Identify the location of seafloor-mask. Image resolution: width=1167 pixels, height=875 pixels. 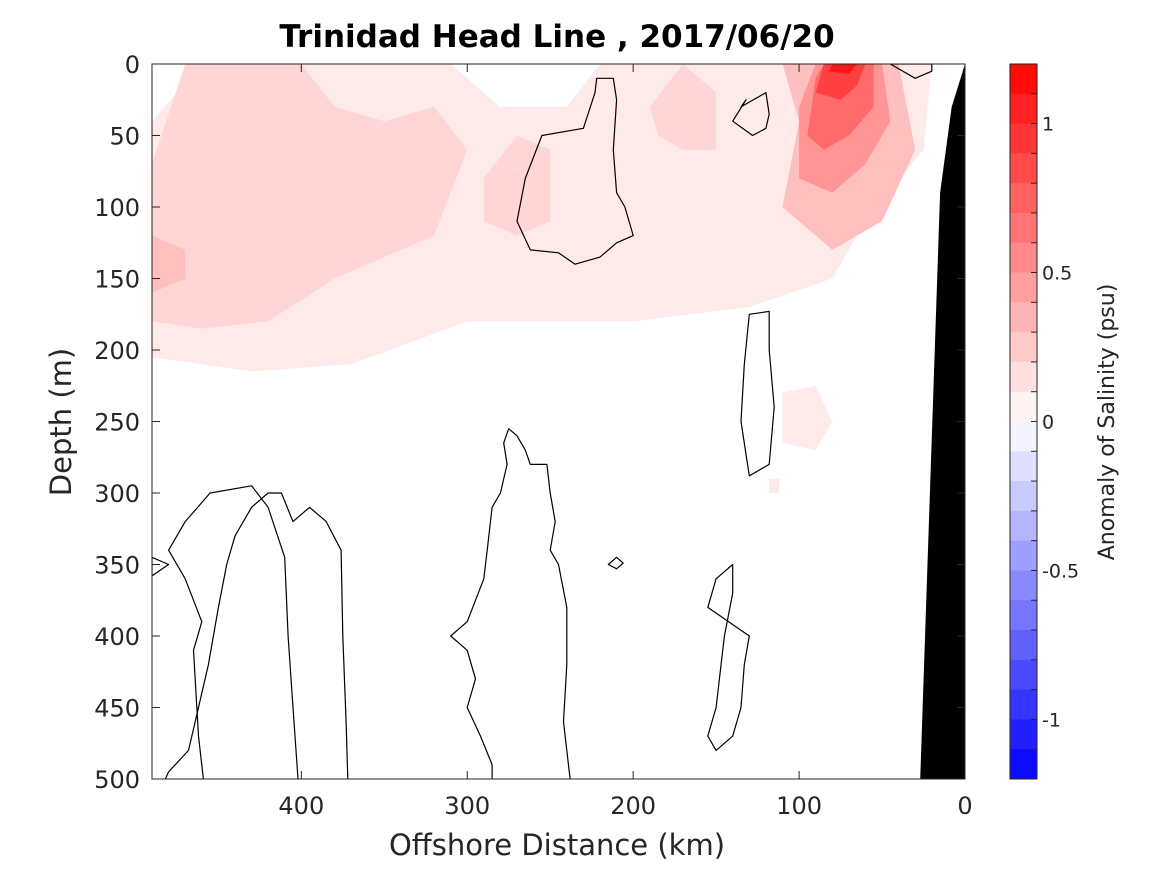
(942, 421).